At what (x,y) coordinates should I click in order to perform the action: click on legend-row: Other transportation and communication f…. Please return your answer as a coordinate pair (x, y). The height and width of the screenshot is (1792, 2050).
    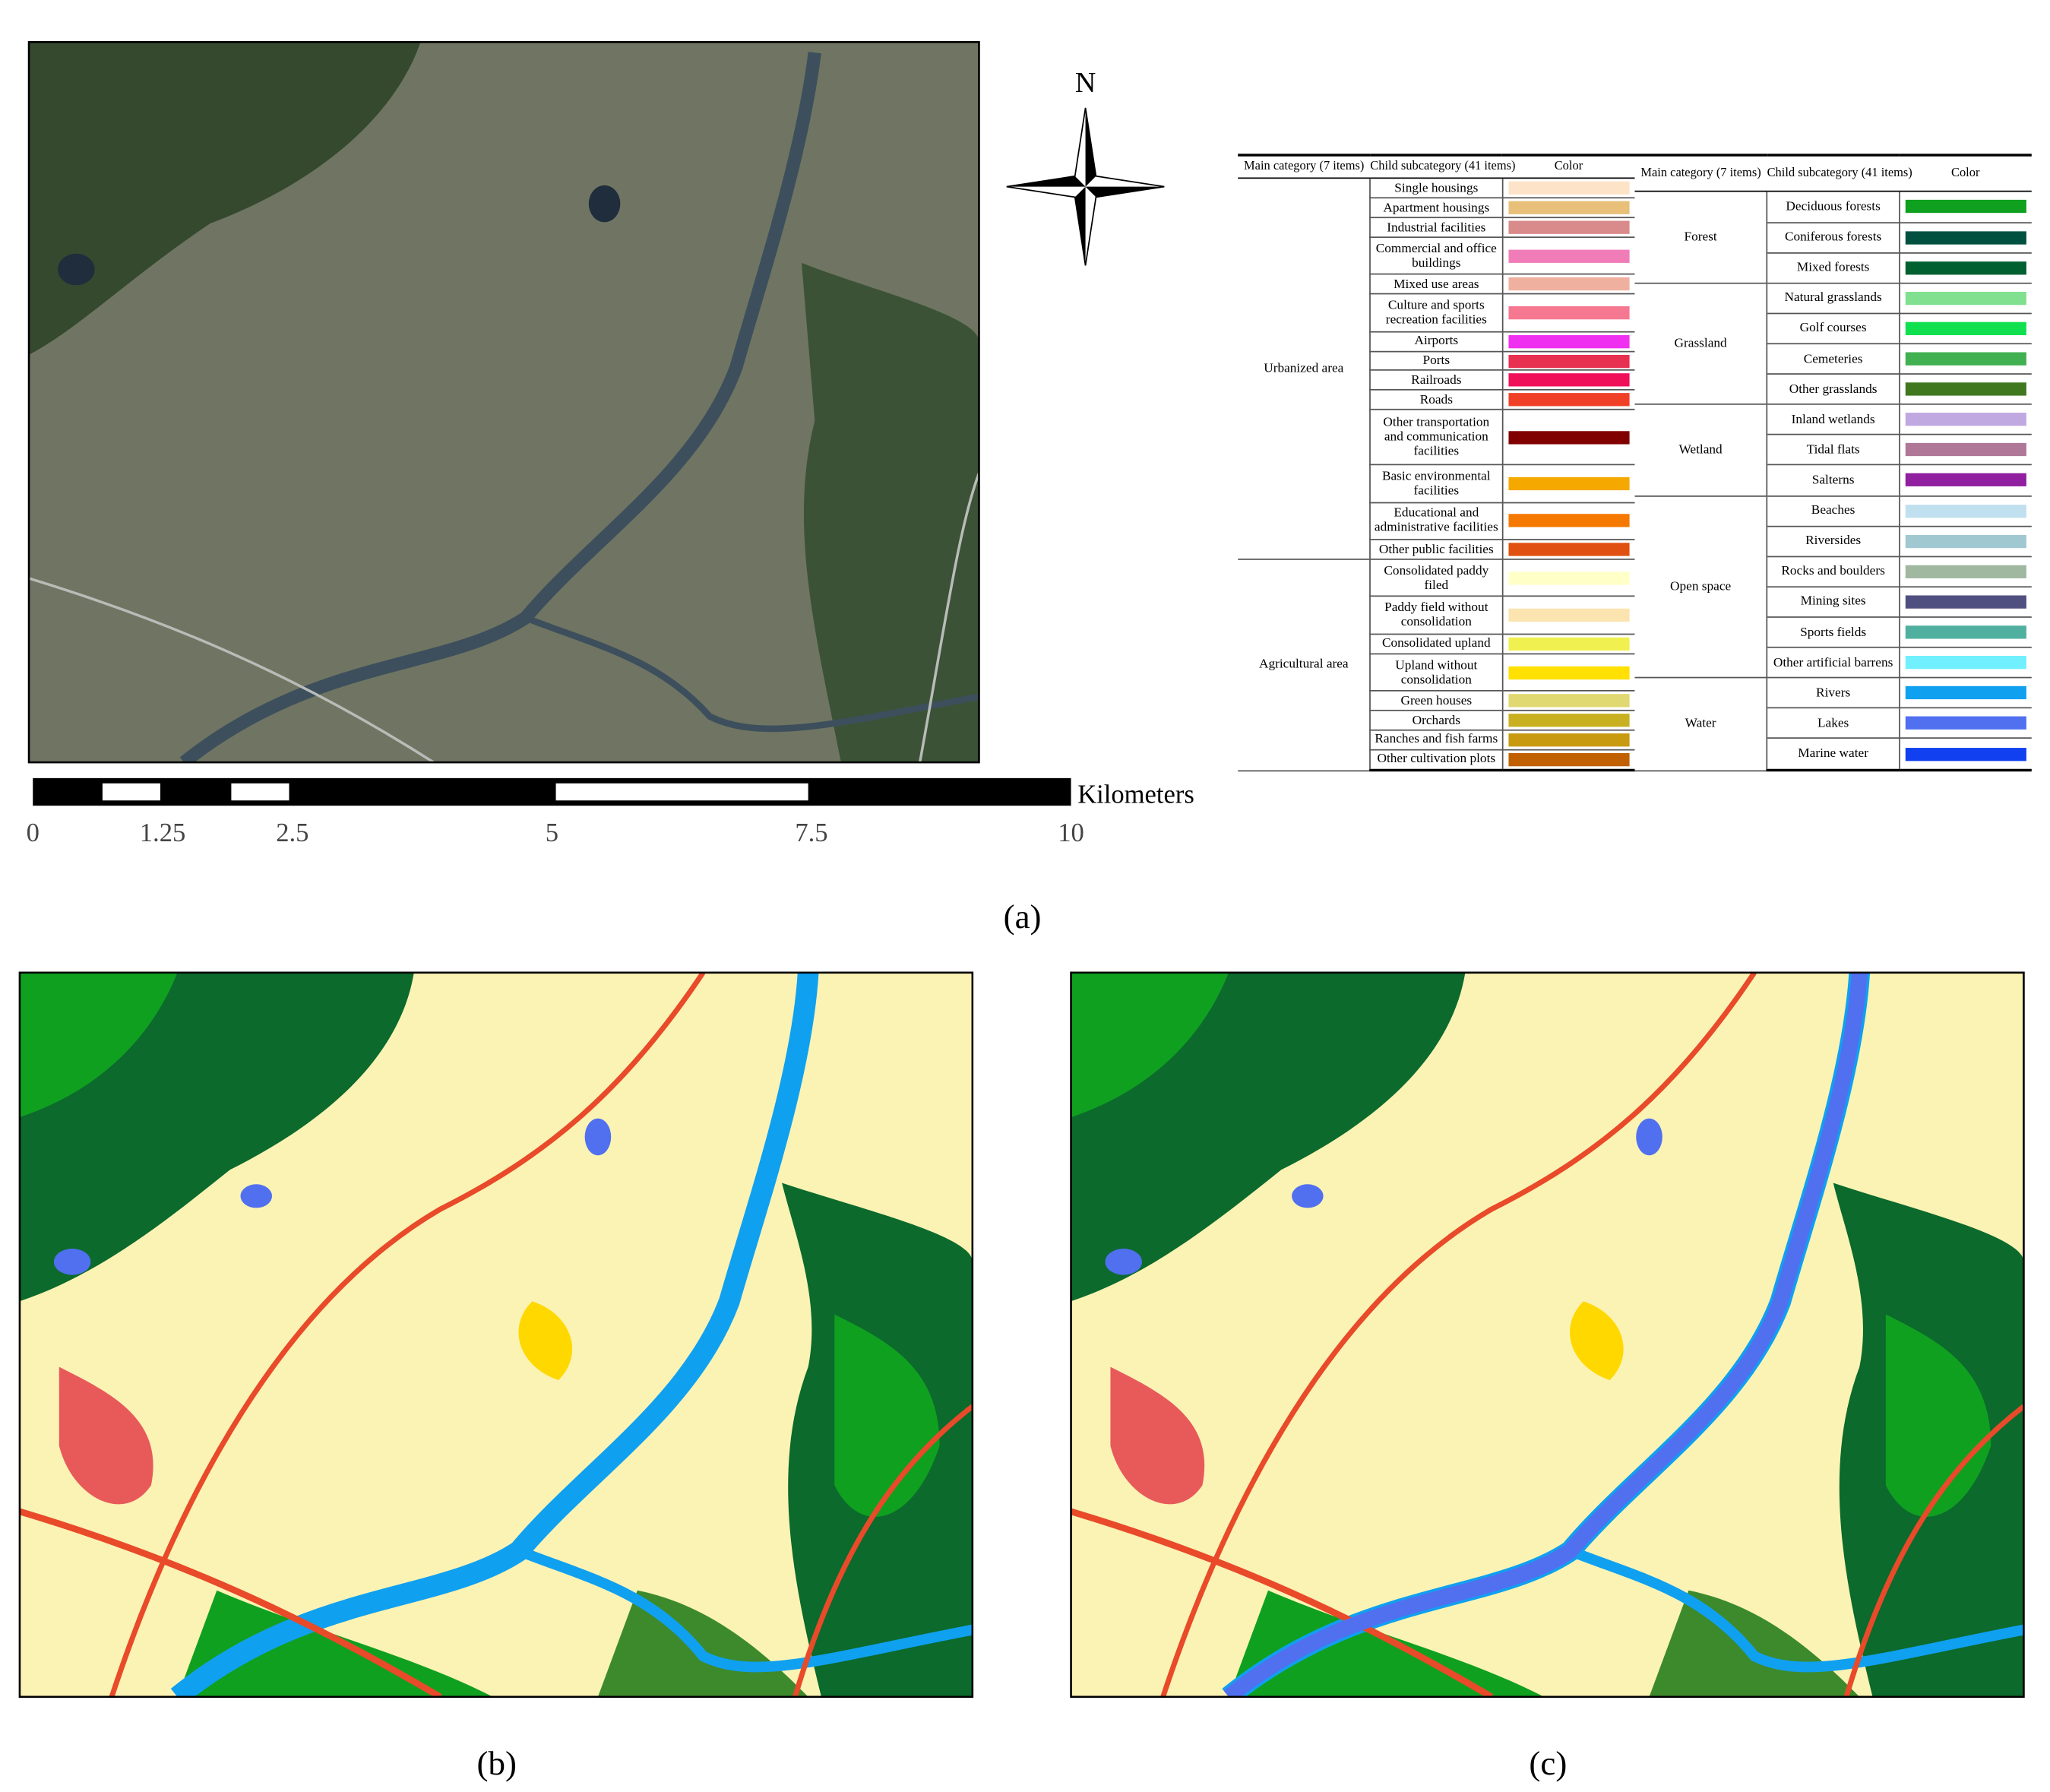
    Looking at the image, I should click on (1437, 437).